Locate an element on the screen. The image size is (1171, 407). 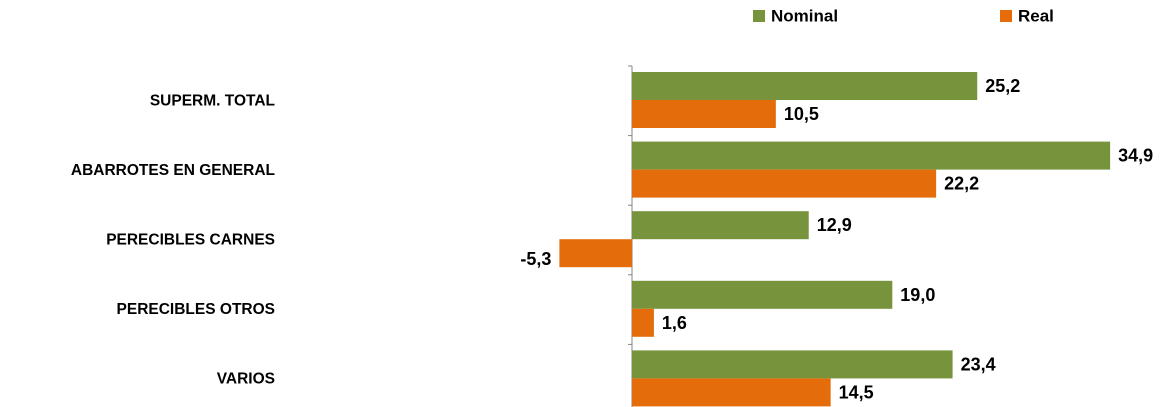
category-label-superm-total: SUPERM. TOTAL is located at coordinates (212, 100).